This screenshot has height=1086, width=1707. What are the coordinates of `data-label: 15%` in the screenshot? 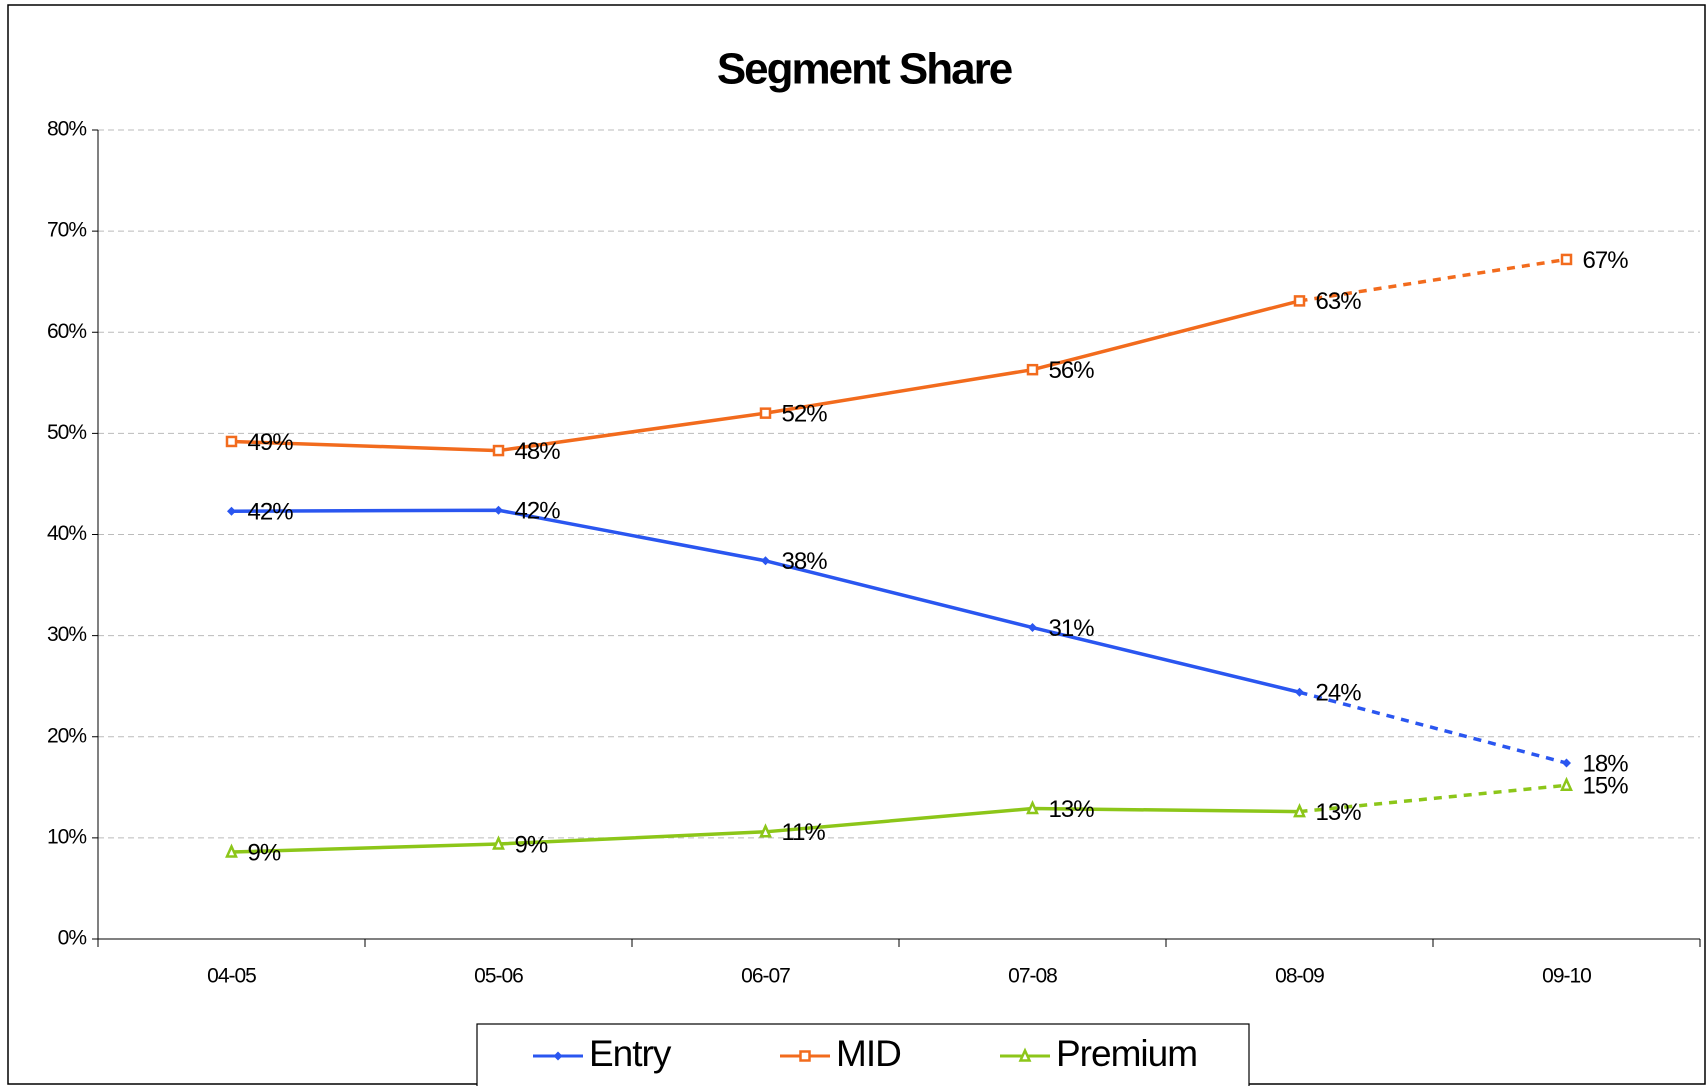 It's located at (1606, 786).